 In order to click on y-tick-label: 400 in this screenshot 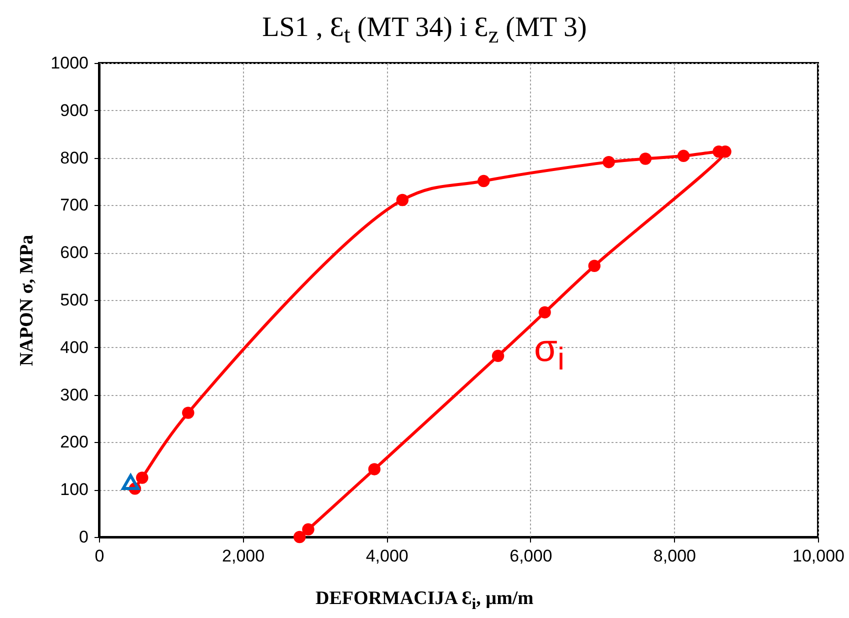, I will do `click(74, 347)`.